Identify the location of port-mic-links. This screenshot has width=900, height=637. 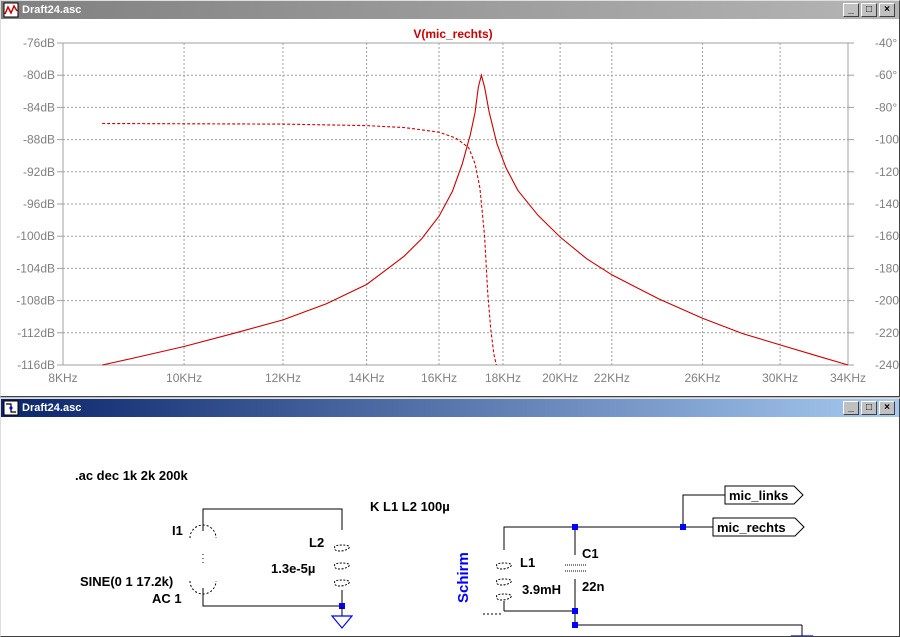
(764, 495).